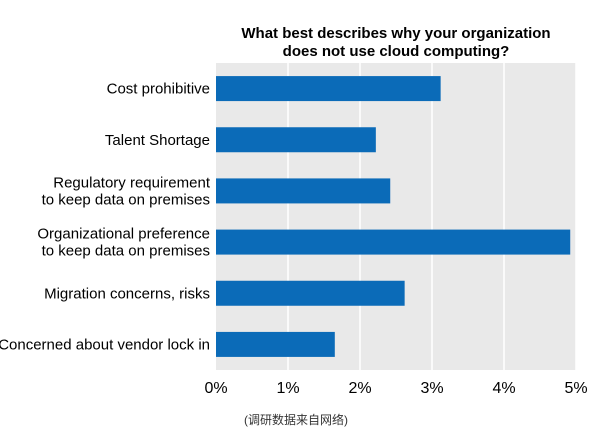  I want to click on chart-title-line-2: does not use cloud computing?, so click(396, 51).